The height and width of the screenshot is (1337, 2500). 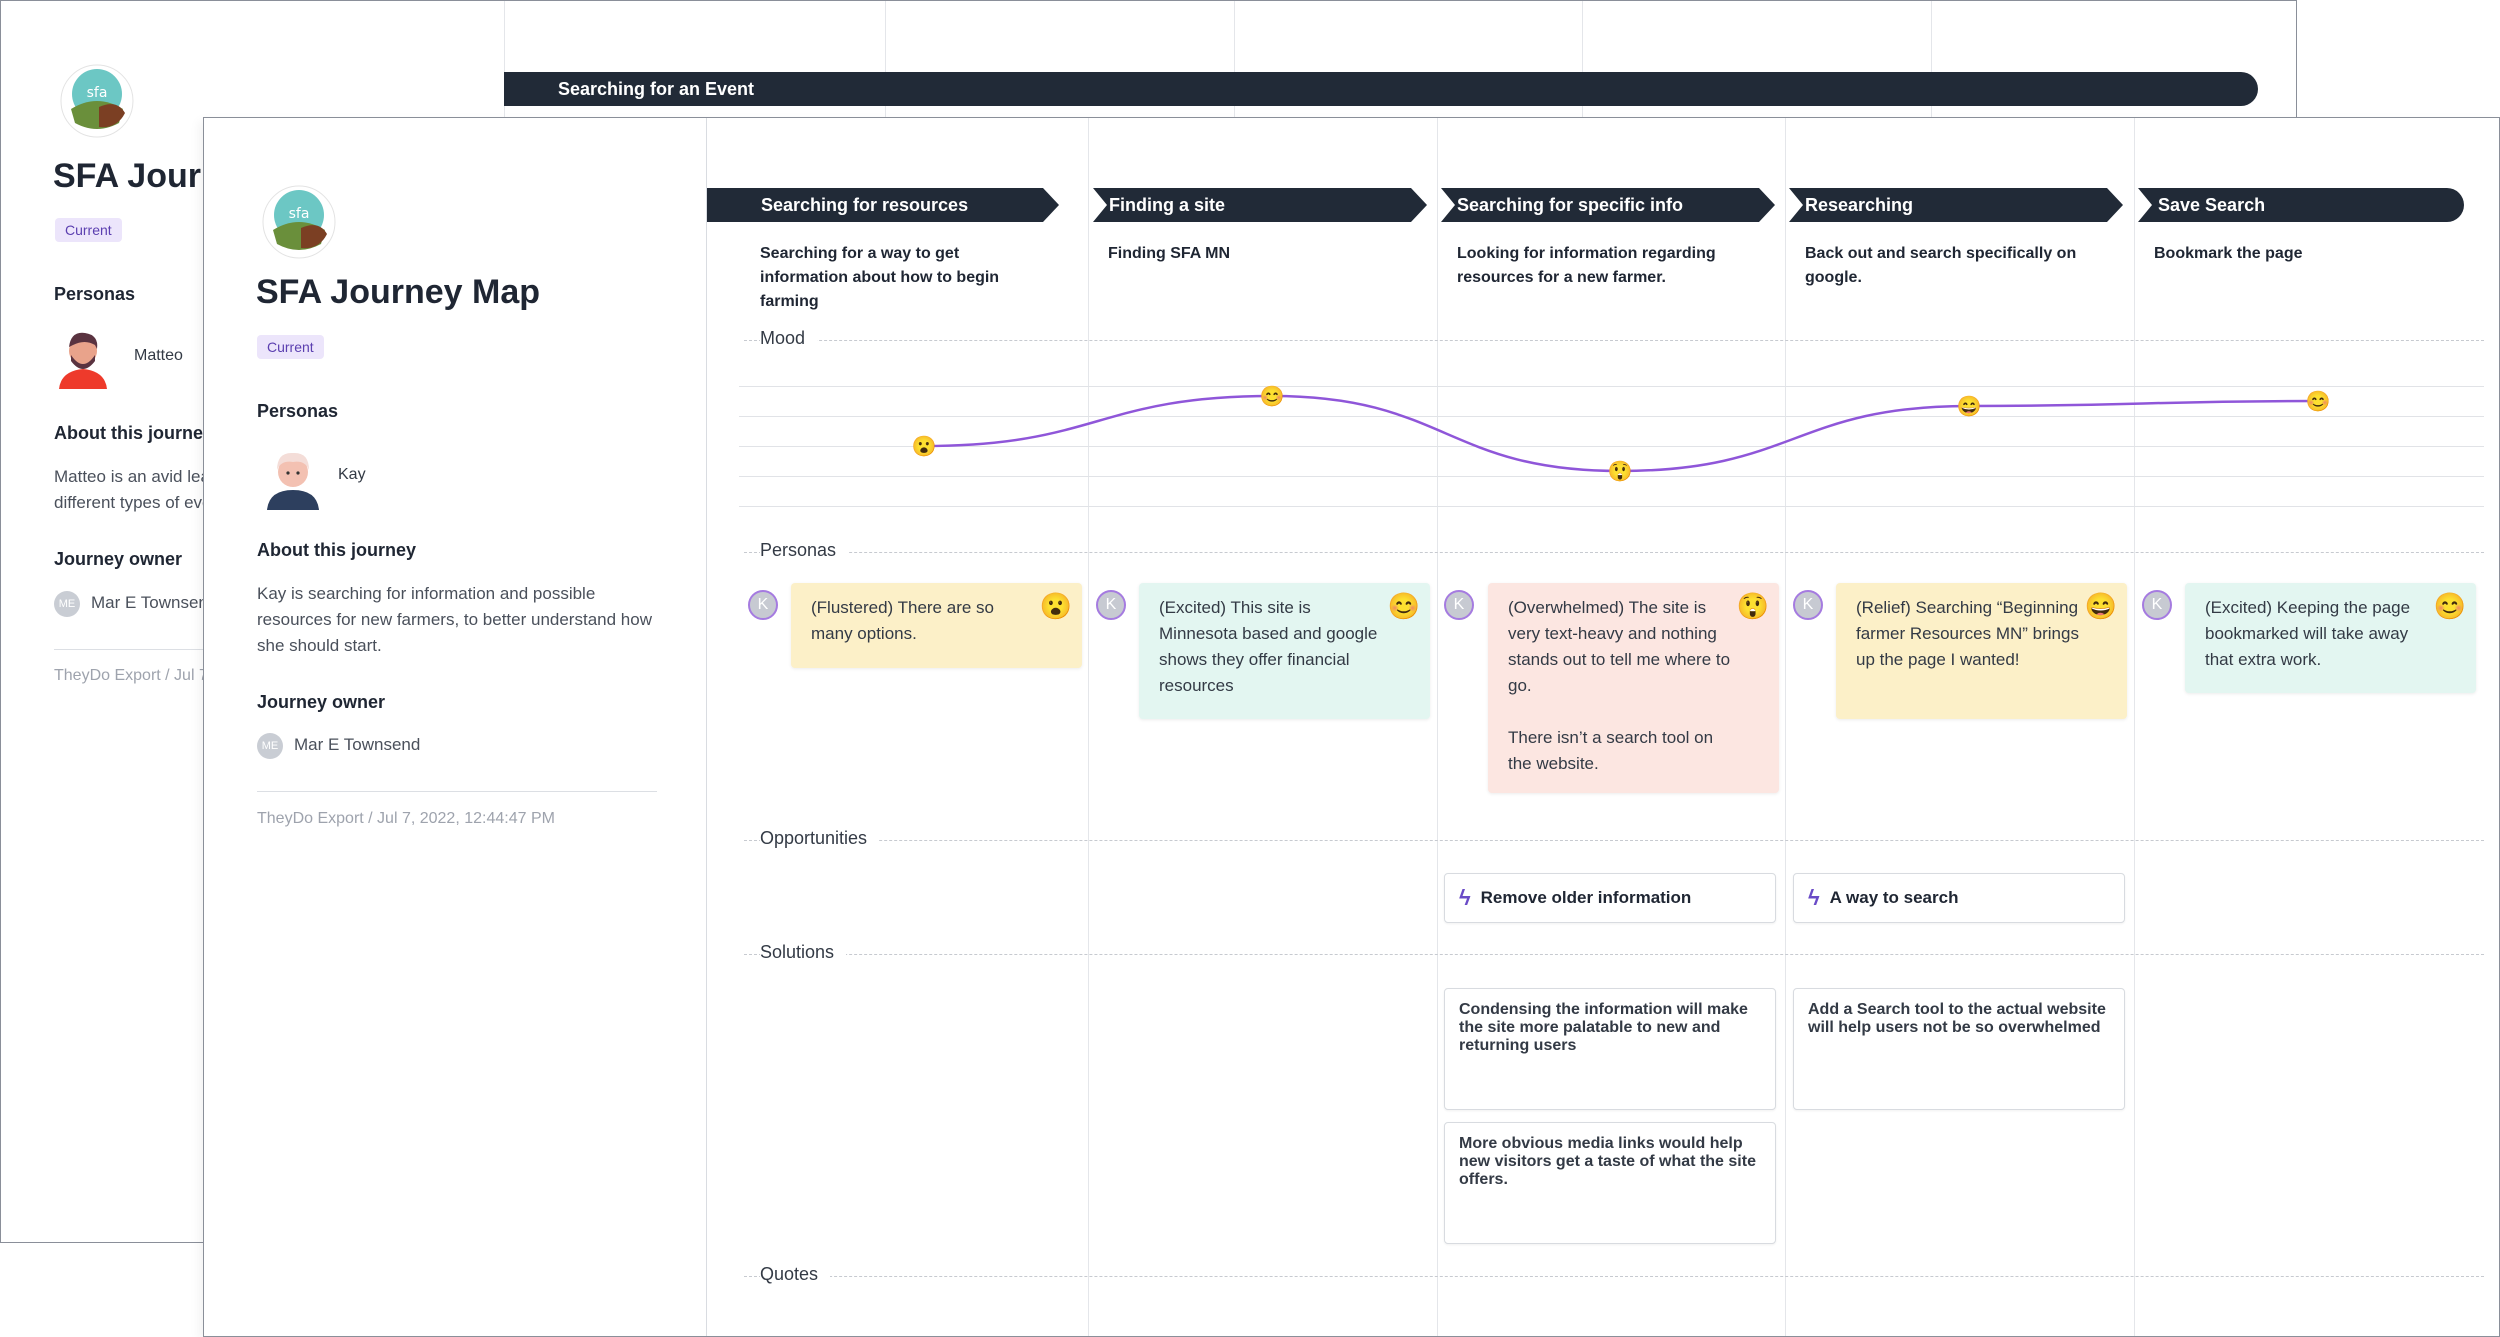 I want to click on opportunity-card: ϟ A way to search, so click(x=1959, y=898).